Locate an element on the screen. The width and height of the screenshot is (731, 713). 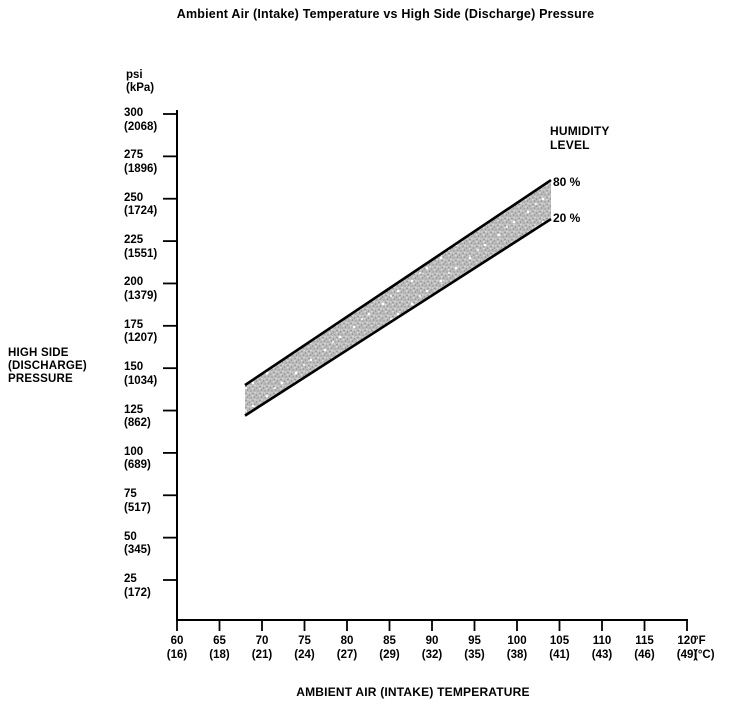
band-fill-specks is located at coordinates (398, 298).